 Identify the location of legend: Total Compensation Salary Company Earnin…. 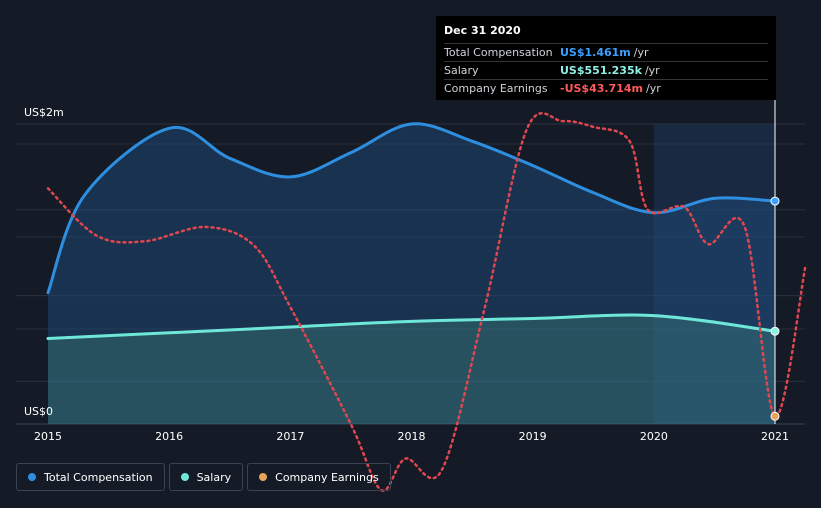
(203, 477).